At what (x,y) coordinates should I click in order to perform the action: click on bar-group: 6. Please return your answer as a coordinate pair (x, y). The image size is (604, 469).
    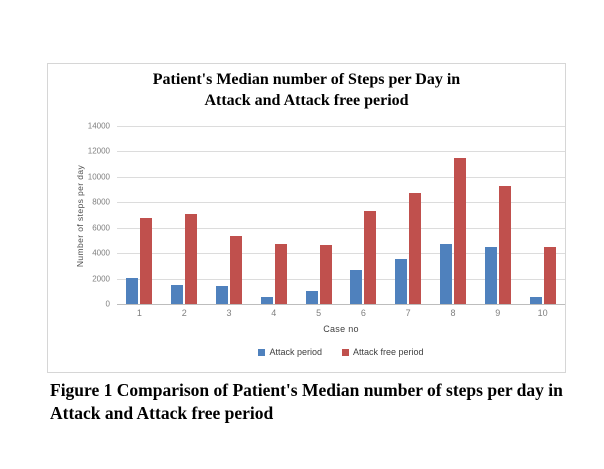
    Looking at the image, I should click on (363, 222).